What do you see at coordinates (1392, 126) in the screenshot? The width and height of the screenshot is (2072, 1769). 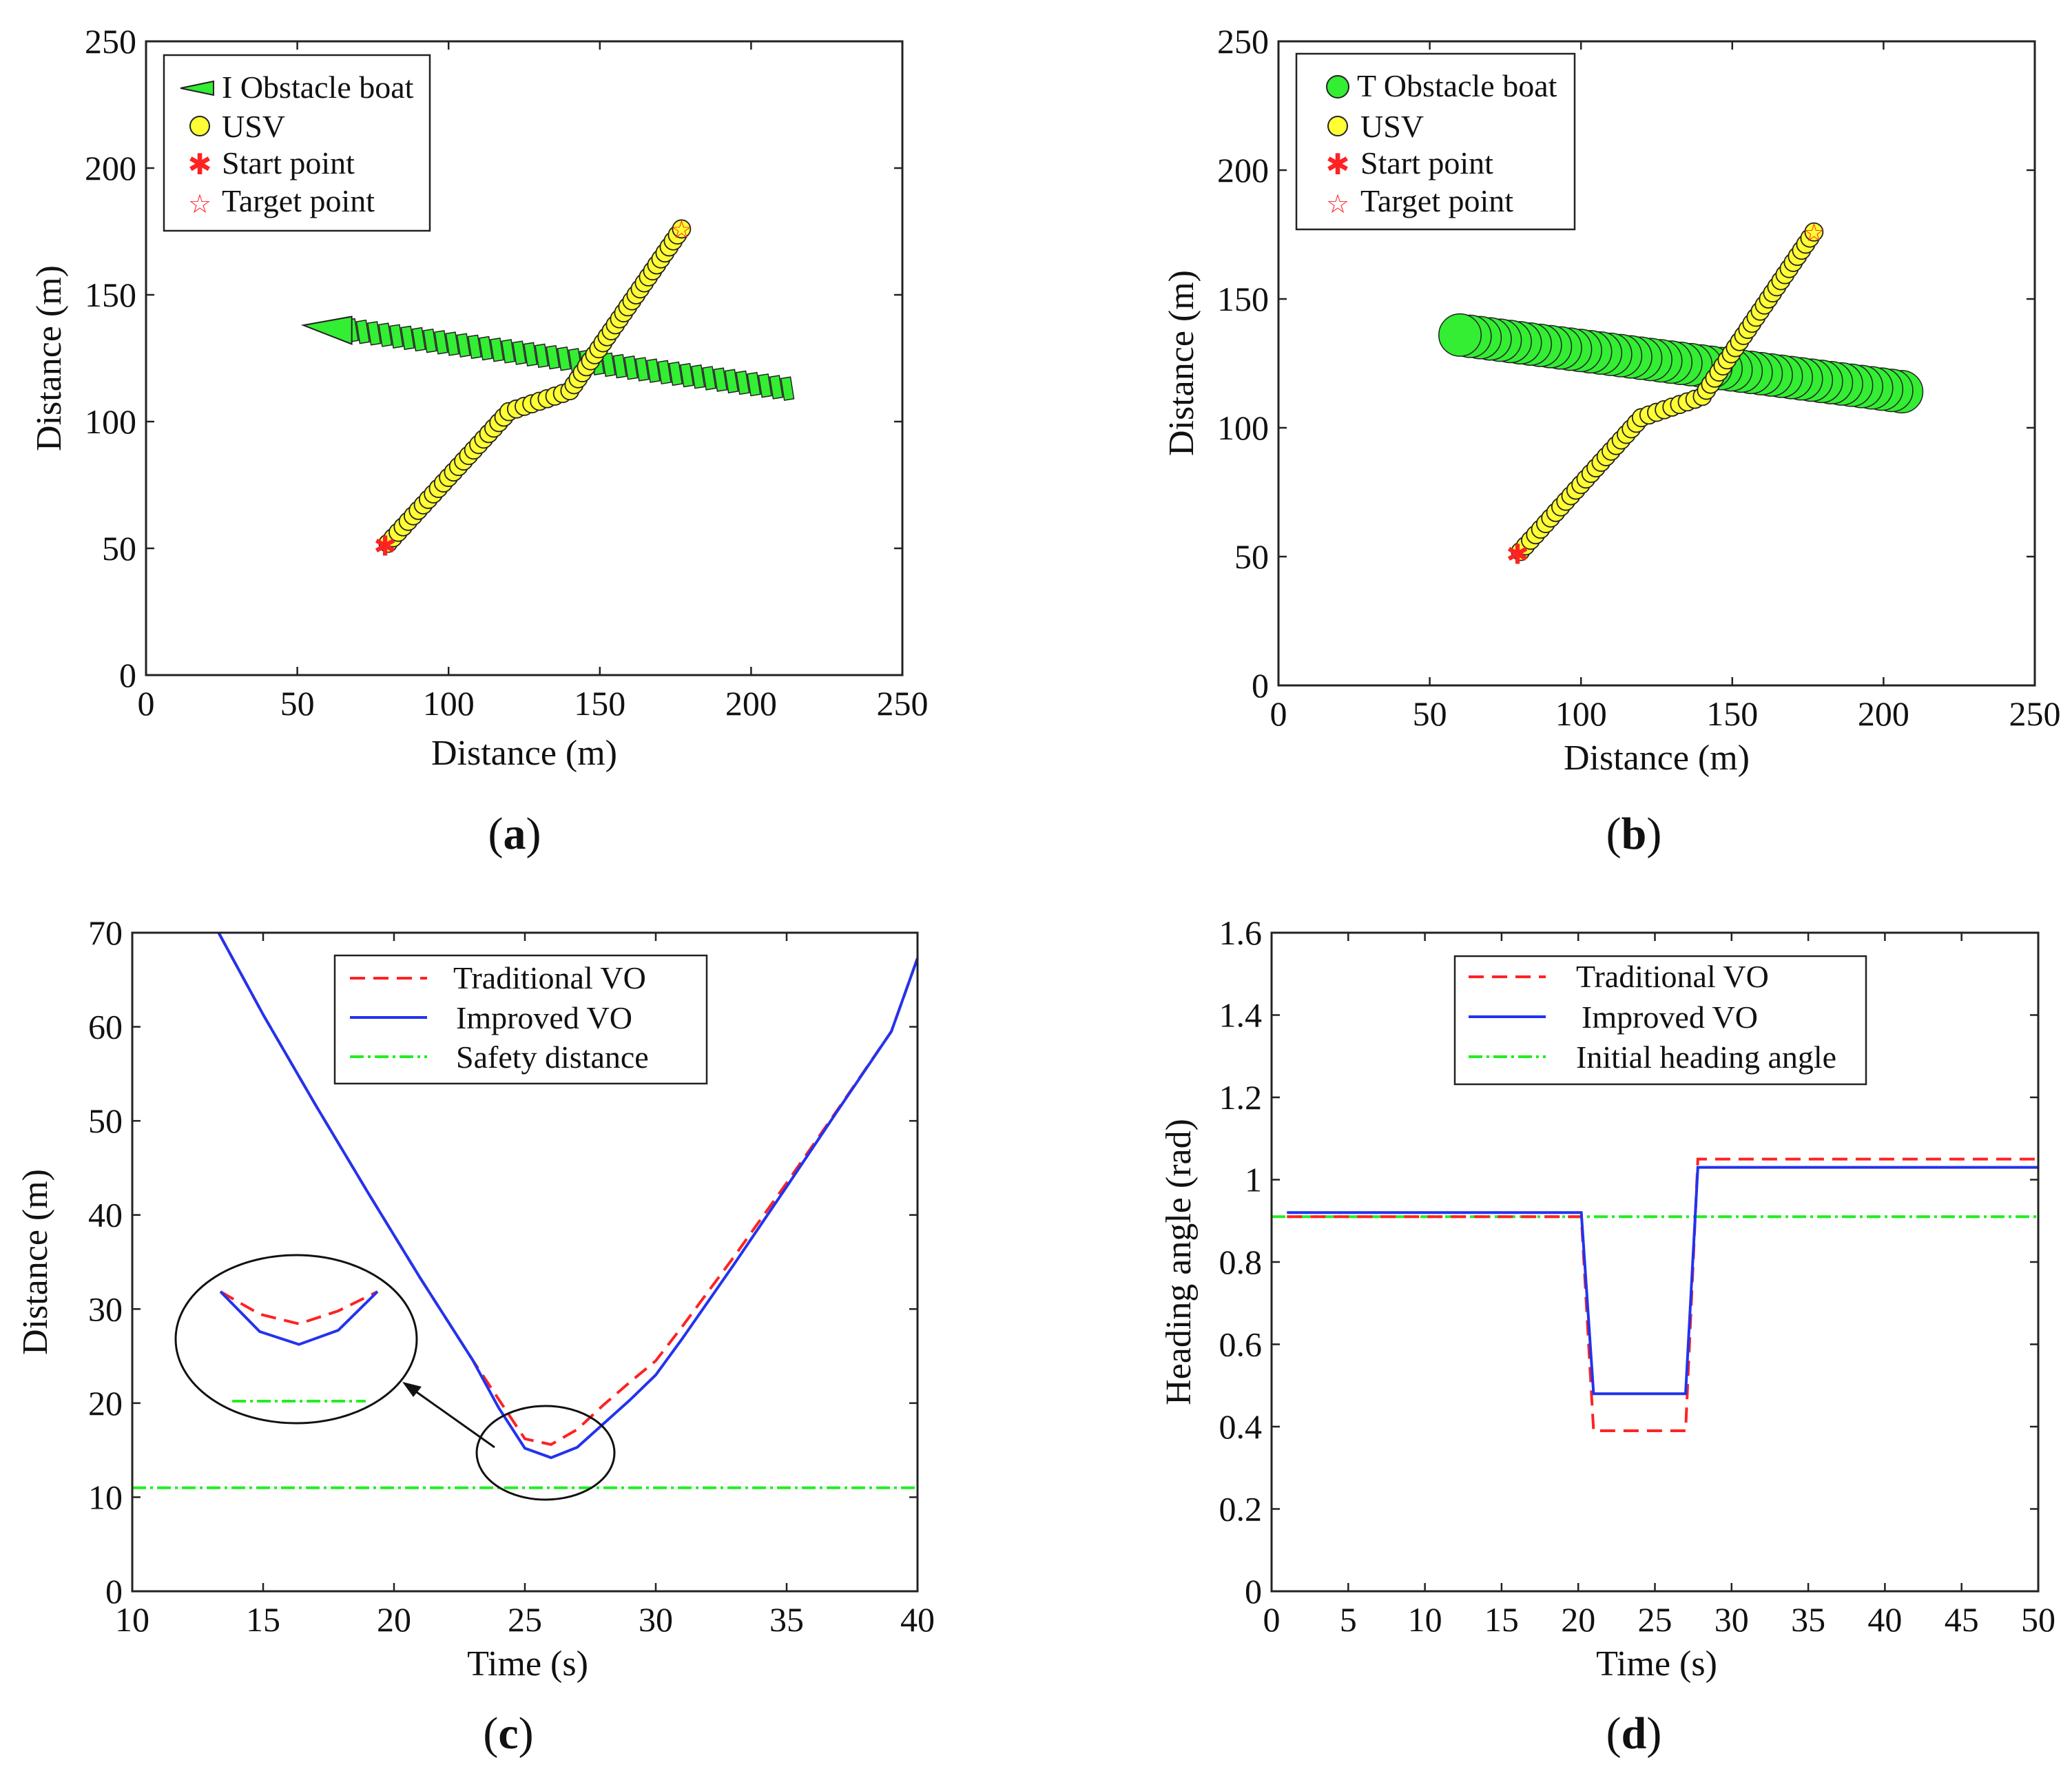 I see `panel-b-legend-label-1: USV` at bounding box center [1392, 126].